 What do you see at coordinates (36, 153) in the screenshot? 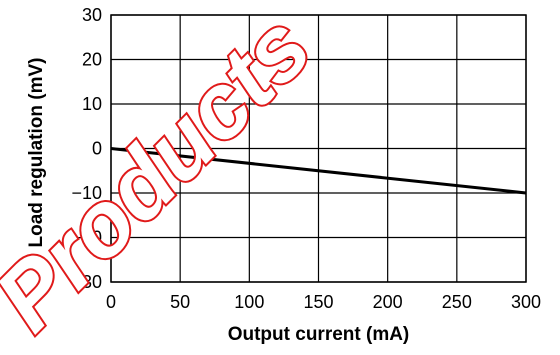
I see `y-axis-title: Load regulation (mV)` at bounding box center [36, 153].